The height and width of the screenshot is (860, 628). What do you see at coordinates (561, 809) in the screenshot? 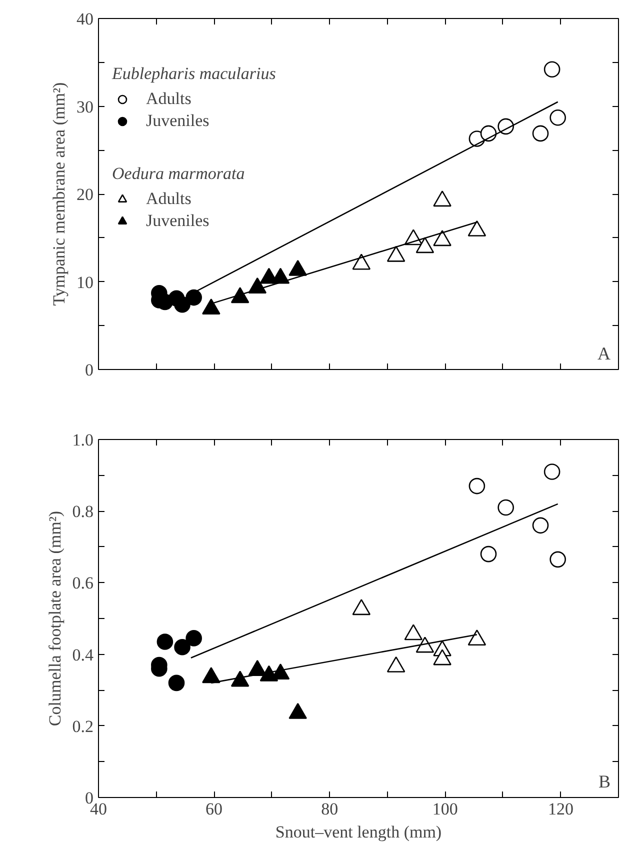
I see `x-tick-label: 120` at bounding box center [561, 809].